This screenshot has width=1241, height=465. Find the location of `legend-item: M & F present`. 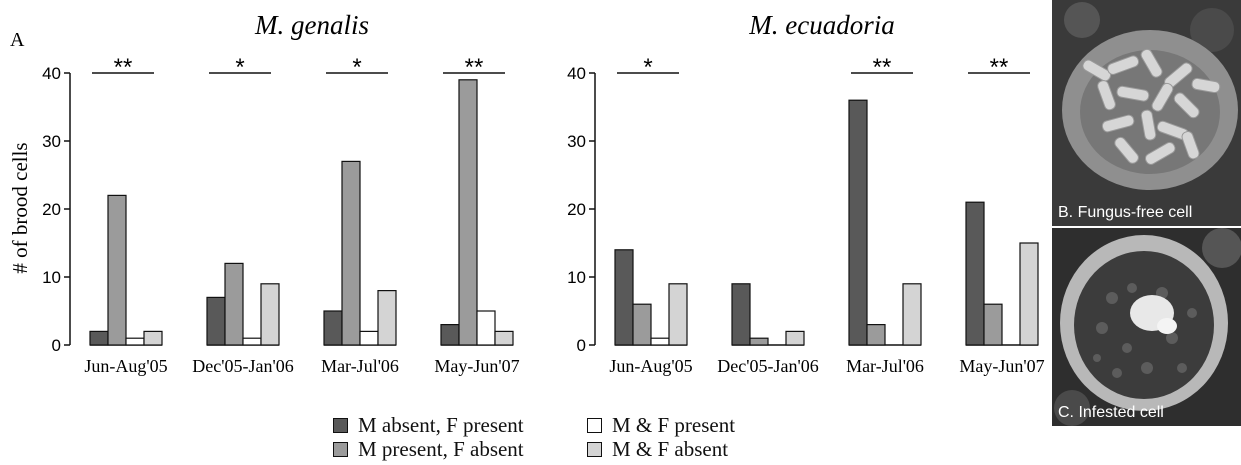

legend-item: M & F present is located at coordinates (661, 425).